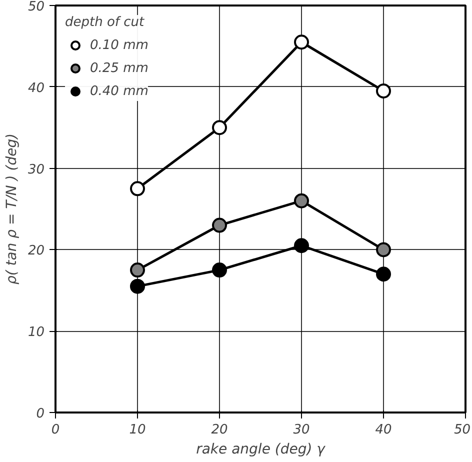 The height and width of the screenshot is (462, 472). I want to click on legend-label: 0.10 mm, so click(119, 45).